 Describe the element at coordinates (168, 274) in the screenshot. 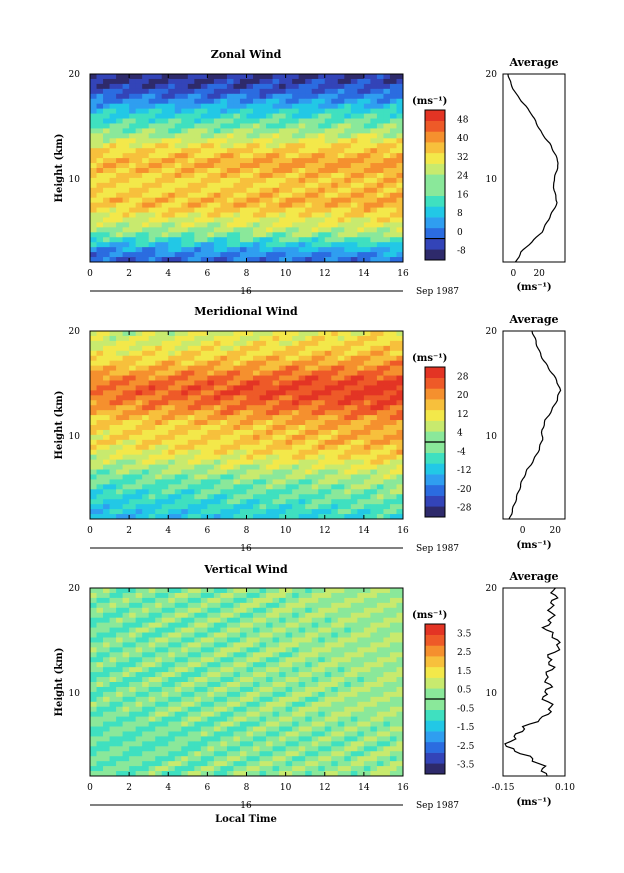

I see `x-tick-label: 4` at that location.